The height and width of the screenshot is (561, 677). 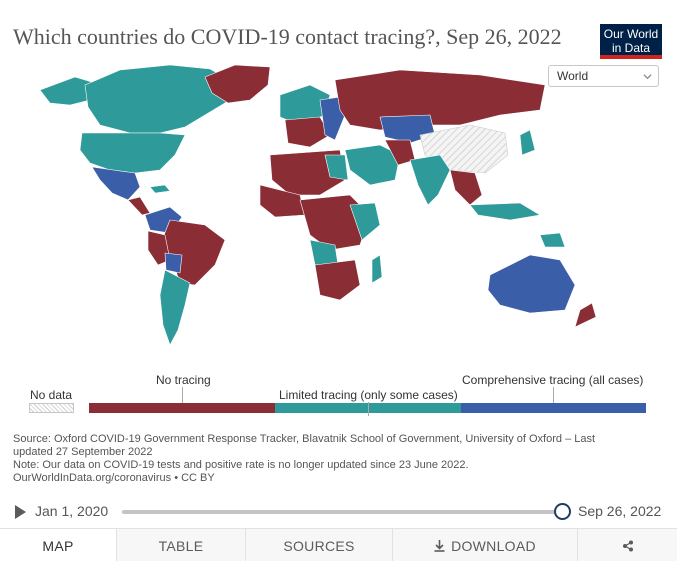 What do you see at coordinates (182, 395) in the screenshot?
I see `legend-tick-no-tracing` at bounding box center [182, 395].